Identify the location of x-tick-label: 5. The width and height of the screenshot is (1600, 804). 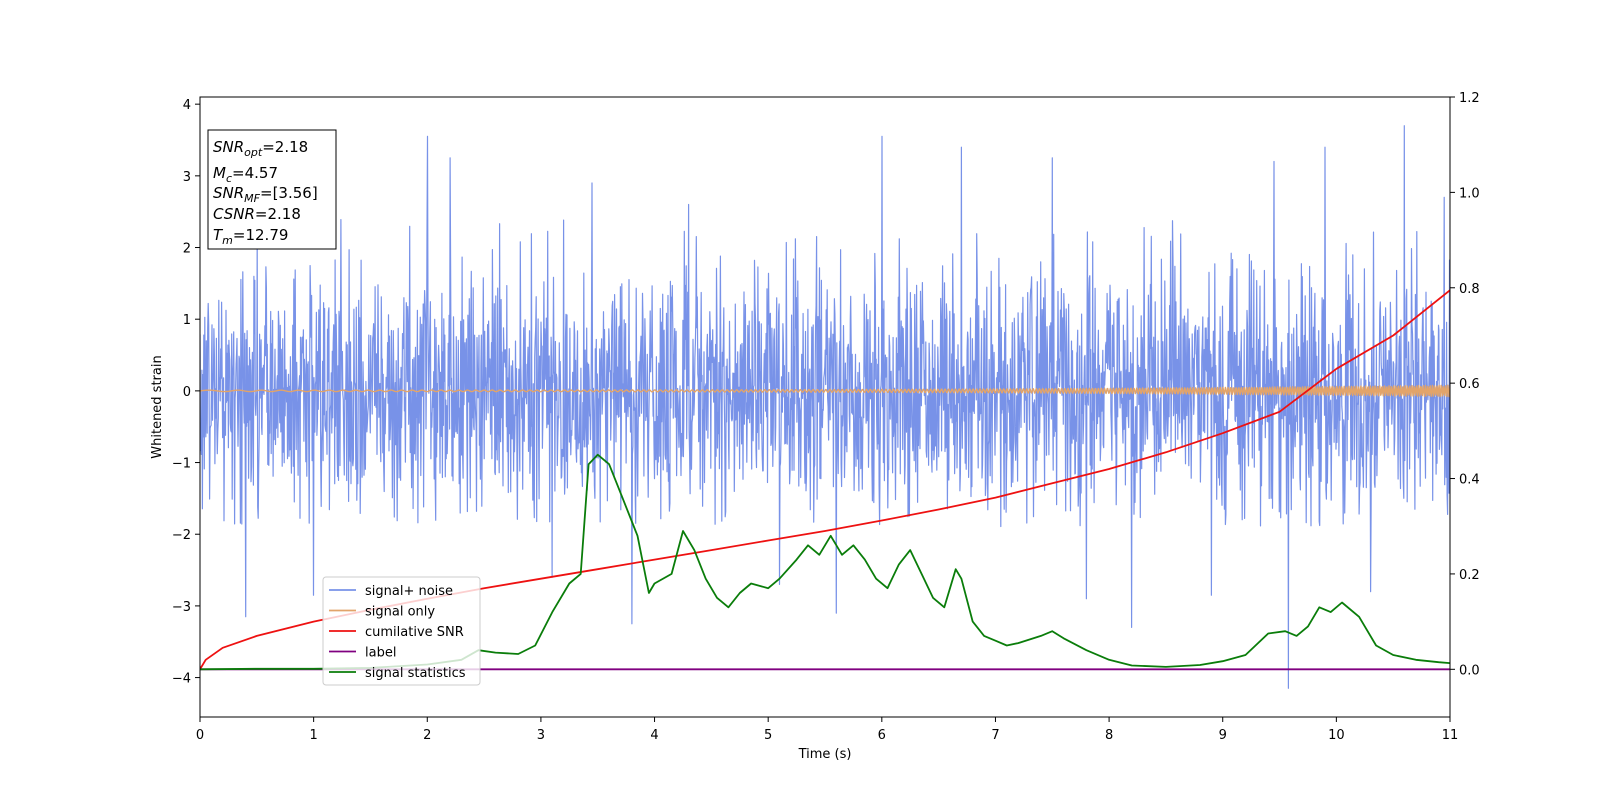
(768, 735).